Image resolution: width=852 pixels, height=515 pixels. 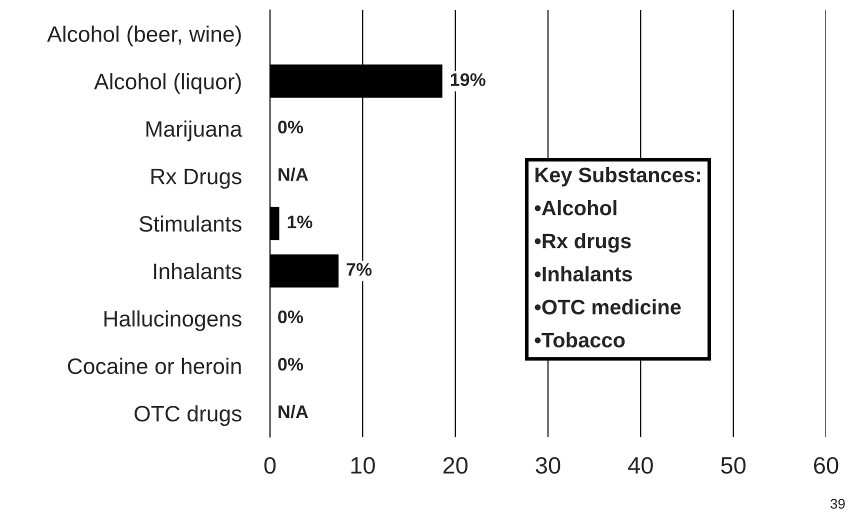 I want to click on y-tick-label: Inhalants, so click(x=198, y=271).